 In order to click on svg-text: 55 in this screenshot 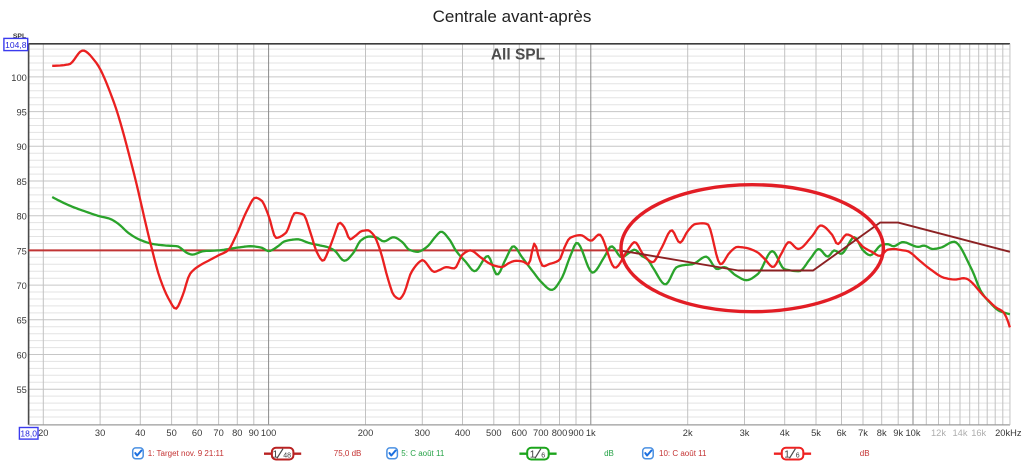, I will do `click(21, 390)`.